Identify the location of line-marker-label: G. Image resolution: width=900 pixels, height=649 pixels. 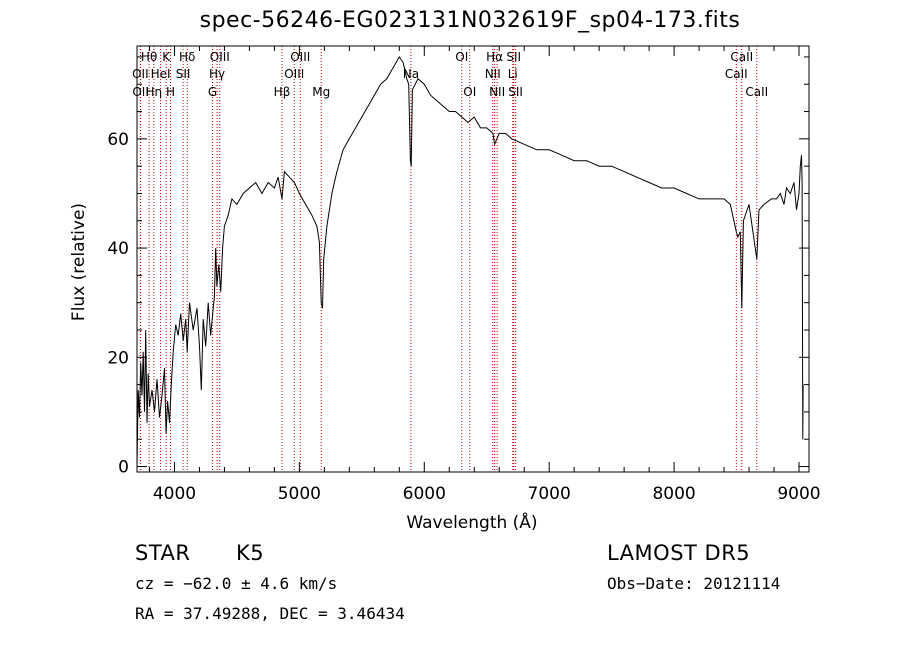
(212, 92).